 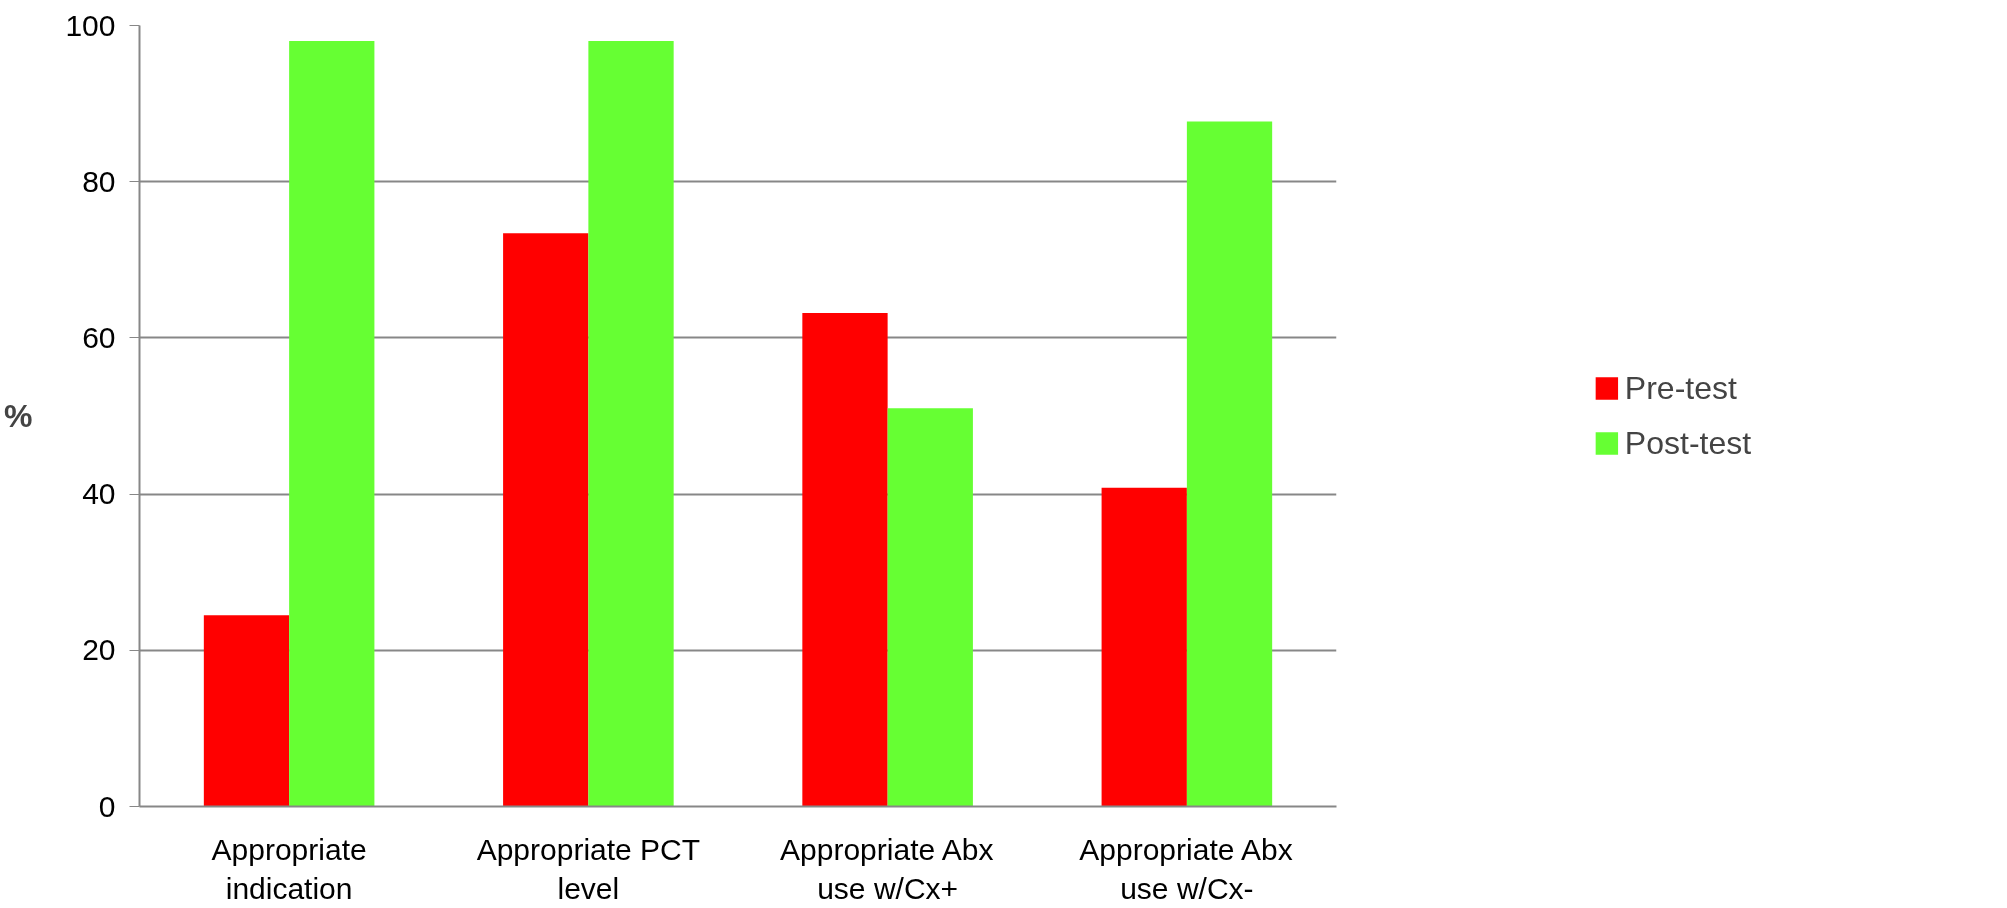 What do you see at coordinates (18, 416) in the screenshot?
I see `y-axis-title: %` at bounding box center [18, 416].